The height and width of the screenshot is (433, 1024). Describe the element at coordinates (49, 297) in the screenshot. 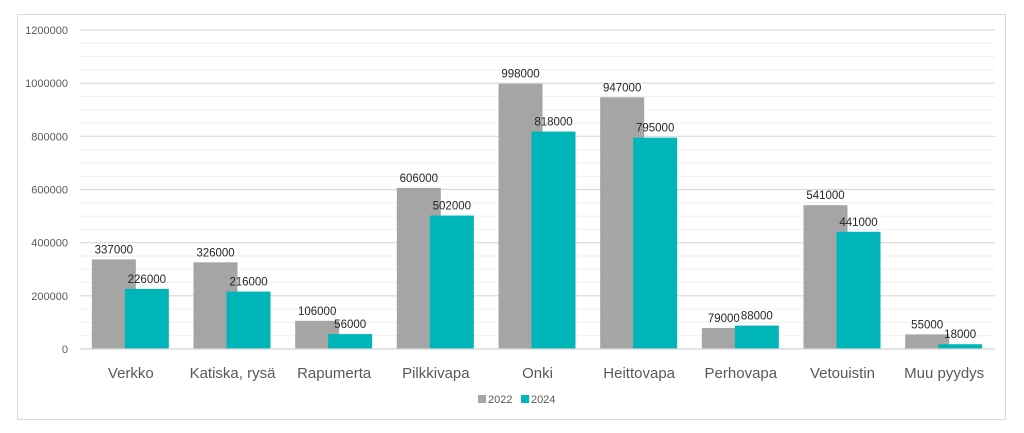

I see `y-tick-label: 200000` at that location.